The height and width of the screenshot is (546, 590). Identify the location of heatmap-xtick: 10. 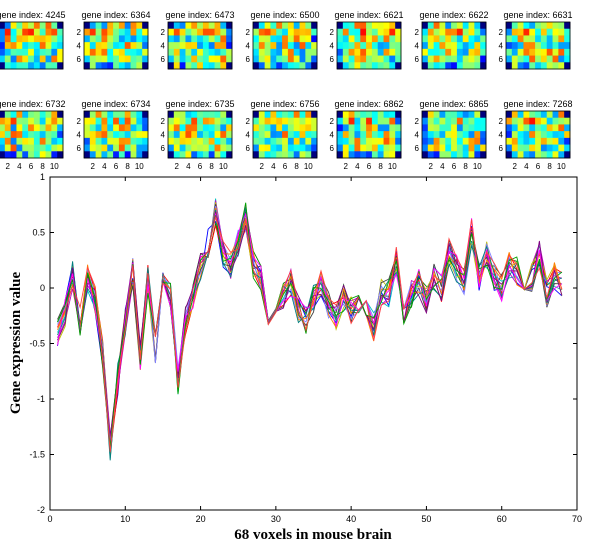
(561, 166).